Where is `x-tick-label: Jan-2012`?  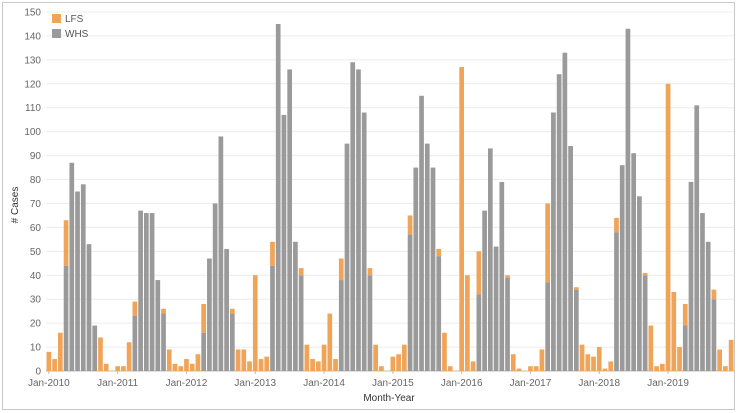
x-tick-label: Jan-2012 is located at coordinates (187, 383).